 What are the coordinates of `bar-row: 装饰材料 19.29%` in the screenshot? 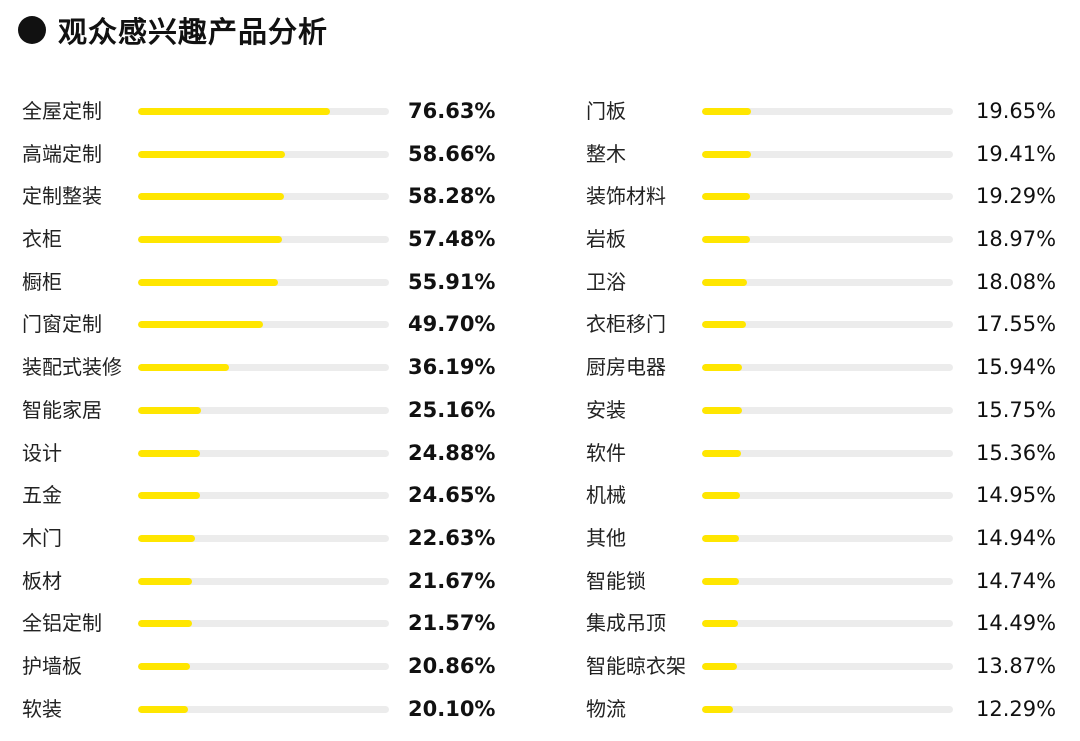 It's located at (833, 196).